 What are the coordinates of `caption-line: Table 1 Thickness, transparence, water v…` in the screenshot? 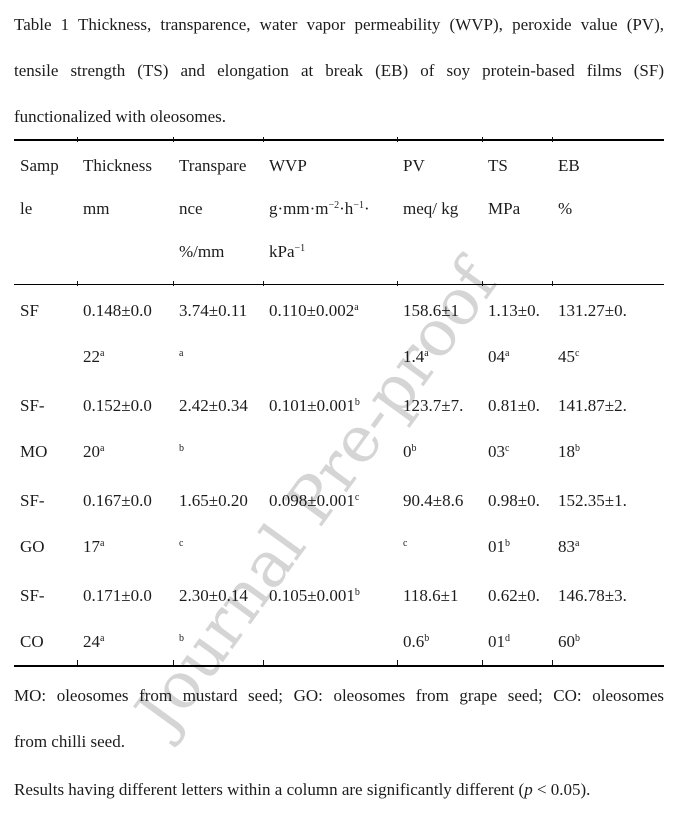 It's located at (339, 24).